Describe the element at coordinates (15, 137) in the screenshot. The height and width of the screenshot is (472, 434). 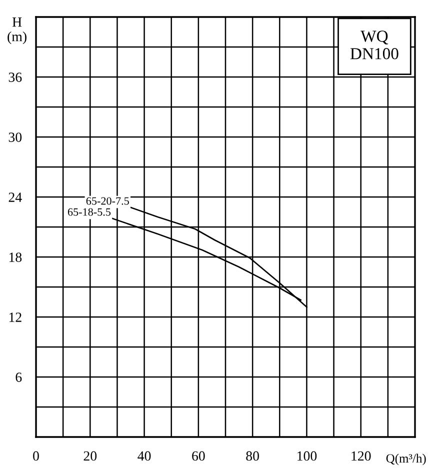
I see `y-tick-label: 30` at that location.